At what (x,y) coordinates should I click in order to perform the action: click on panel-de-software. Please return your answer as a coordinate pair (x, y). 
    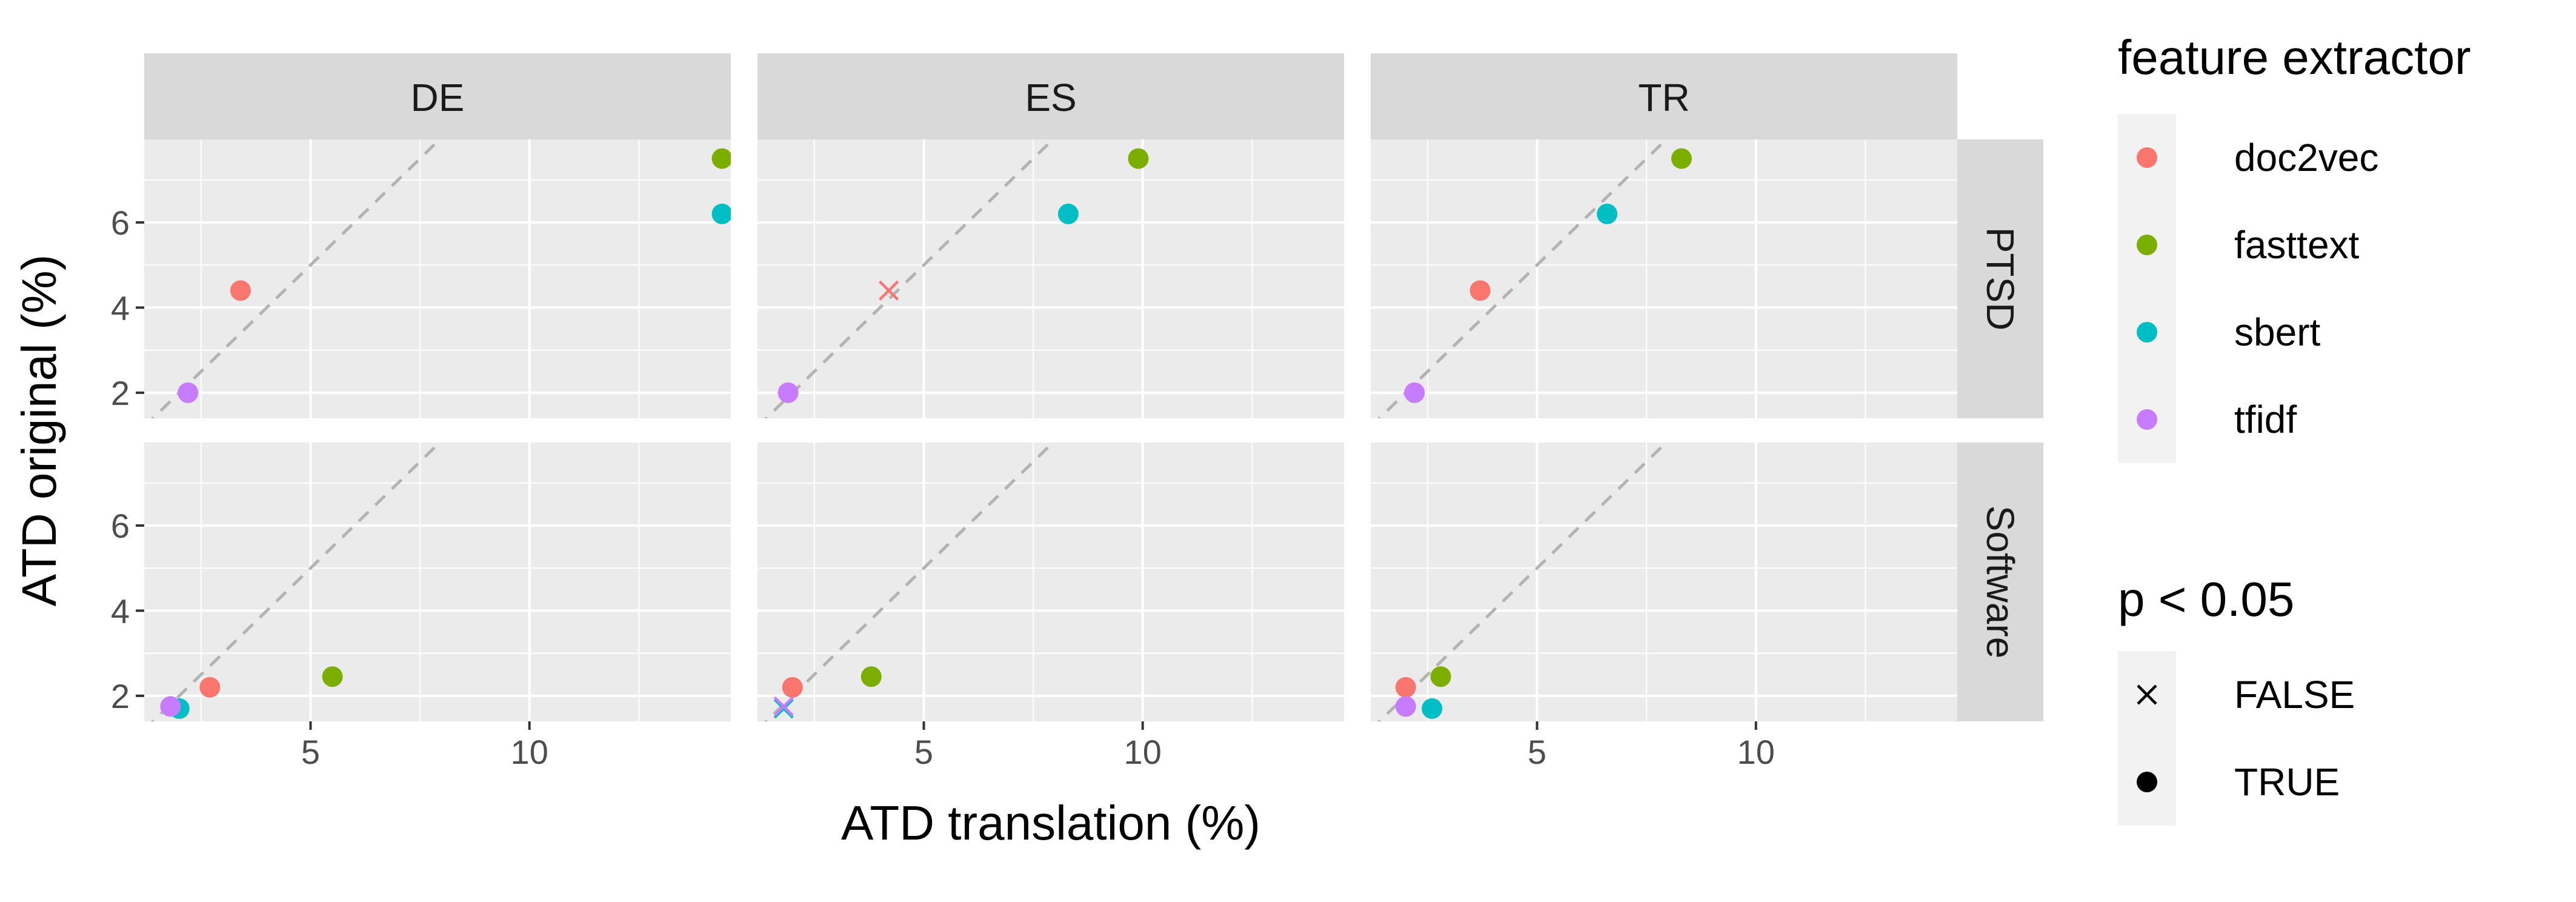
    Looking at the image, I should click on (437, 582).